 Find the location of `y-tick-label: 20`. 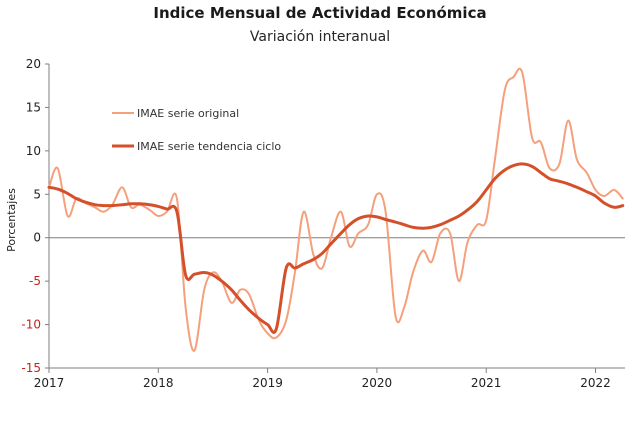

y-tick-label: 20 is located at coordinates (33, 64).